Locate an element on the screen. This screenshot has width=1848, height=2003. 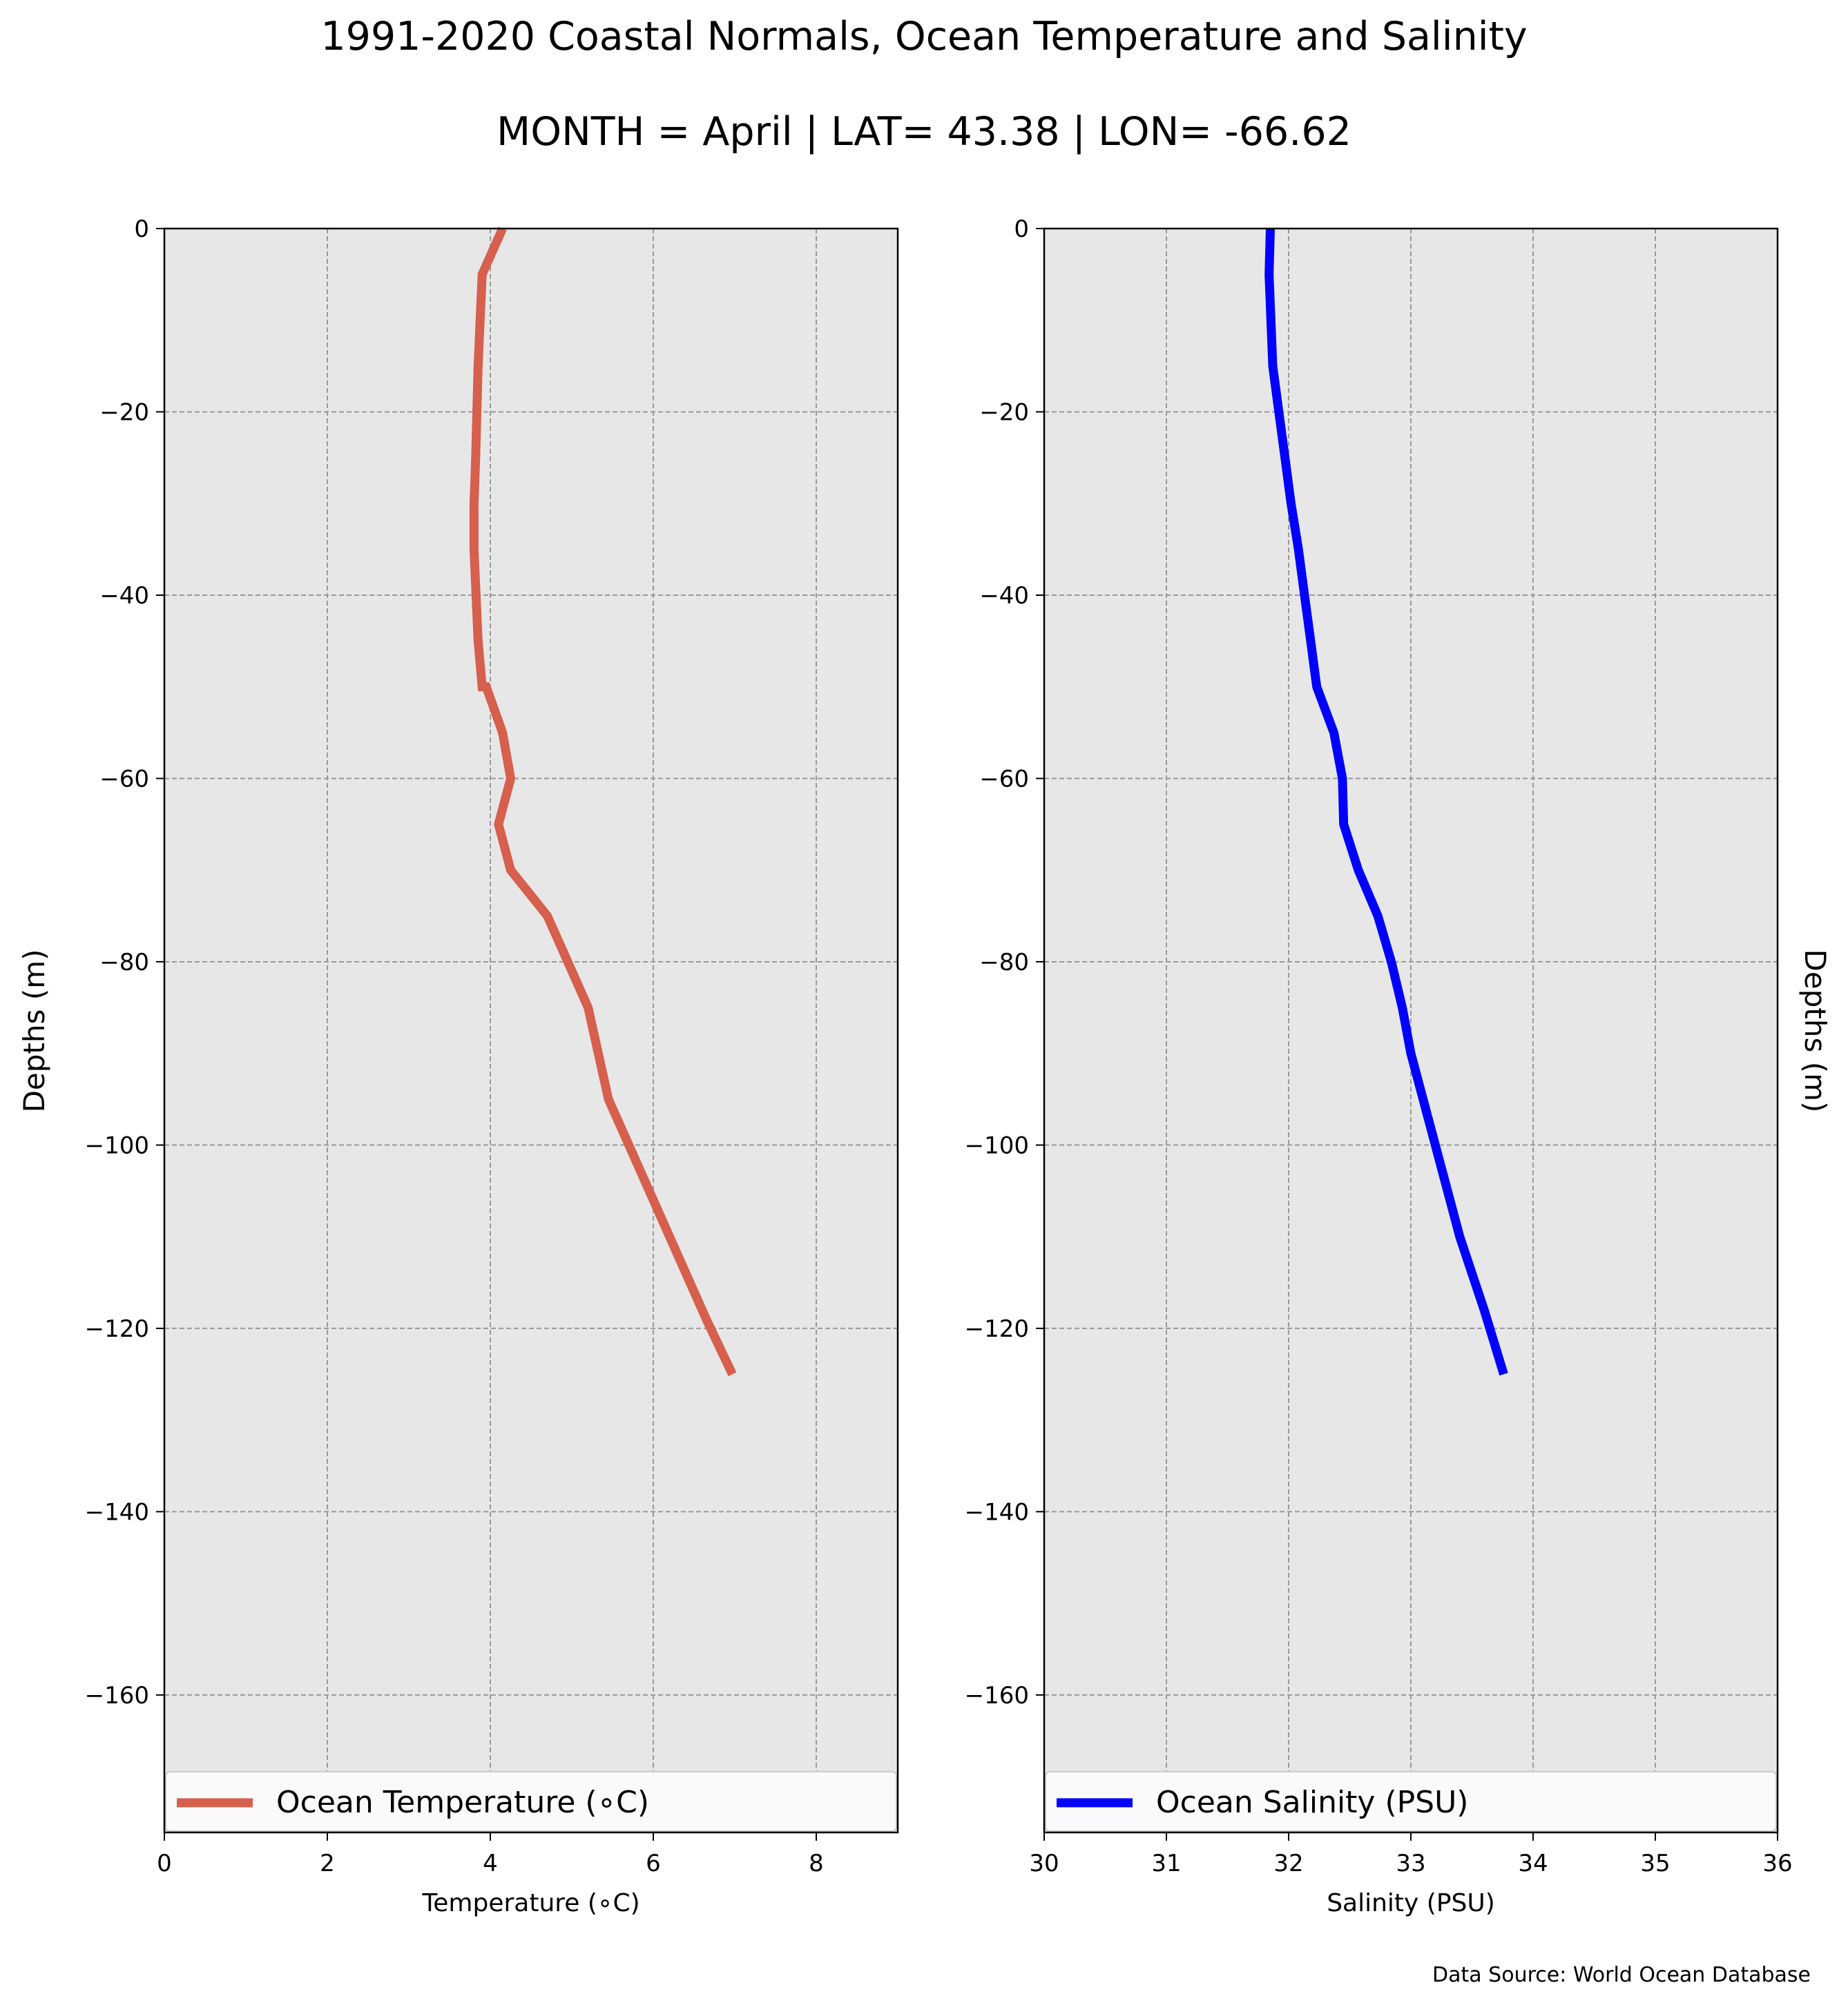
temp-y-tick-label: −40 is located at coordinates (124, 596).